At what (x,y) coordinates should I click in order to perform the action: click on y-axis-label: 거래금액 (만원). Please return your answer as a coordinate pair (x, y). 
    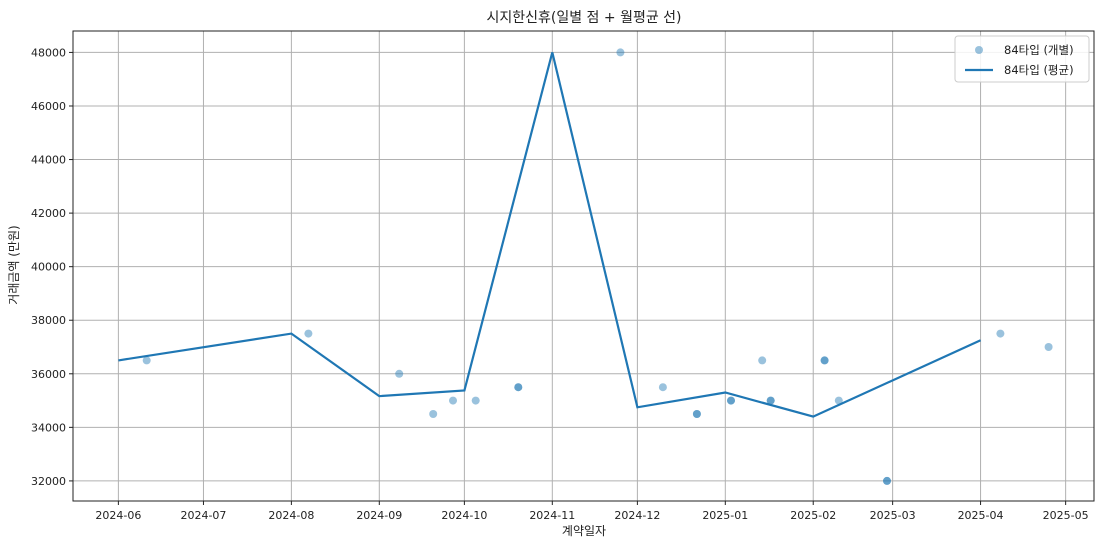
    Looking at the image, I should click on (14, 264).